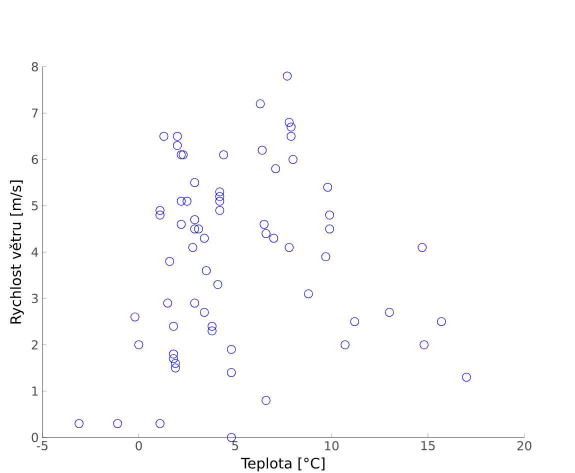  I want to click on x-tick-label: 5, so click(235, 445).